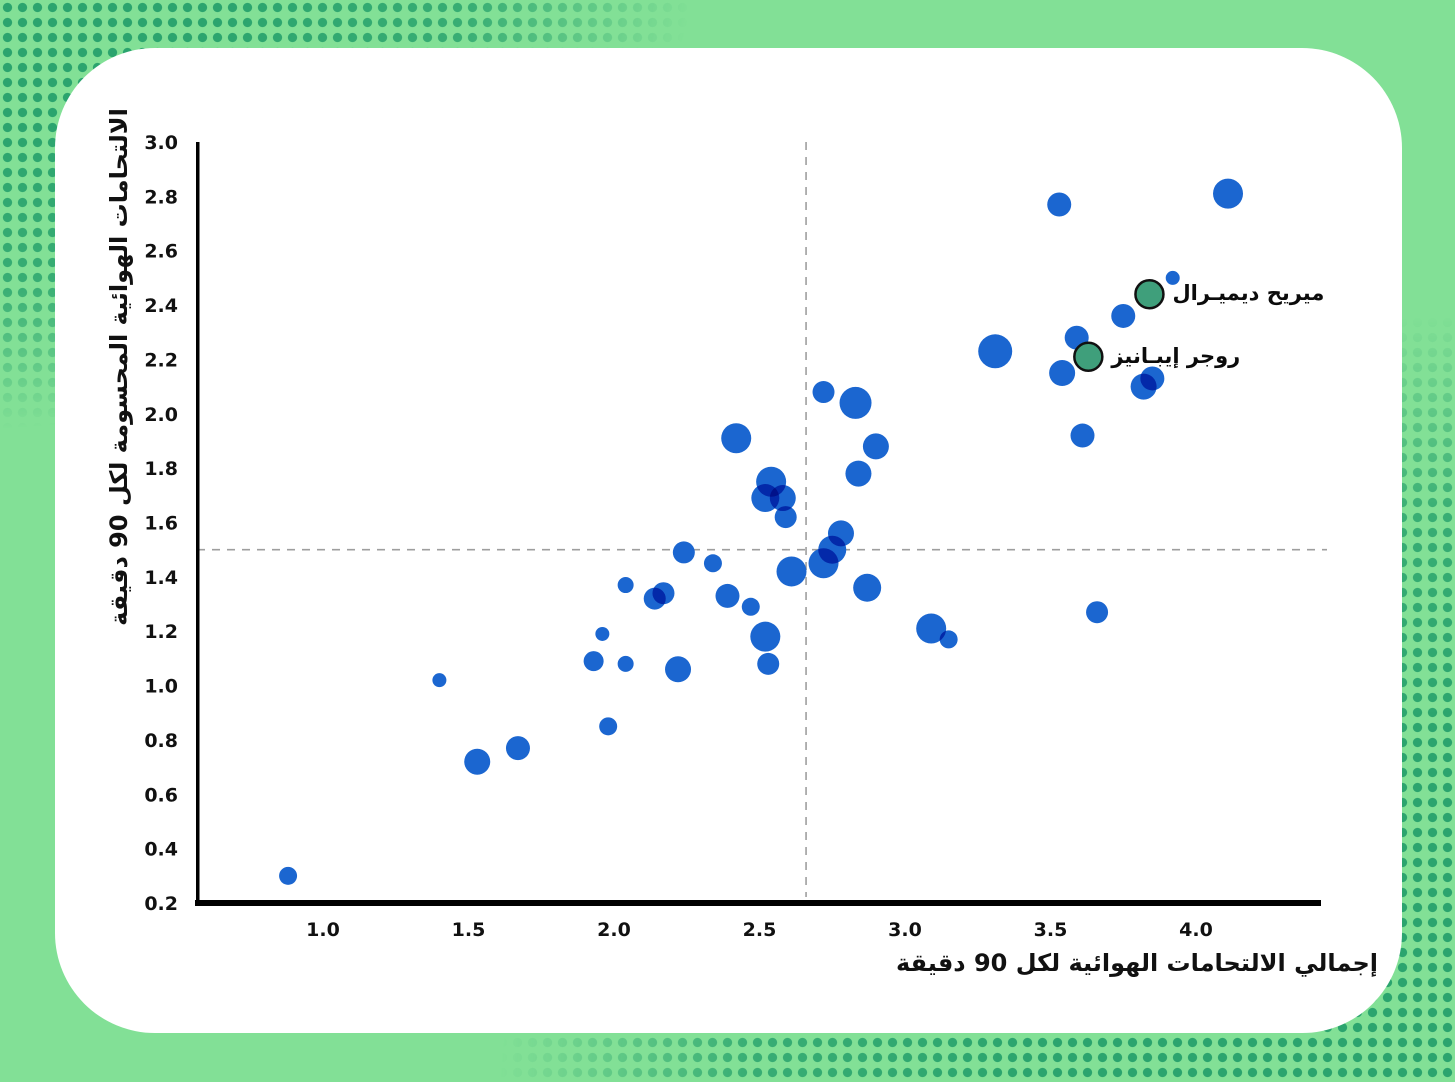  I want to click on player-label: روجر إيبـانيز, so click(1176, 355).